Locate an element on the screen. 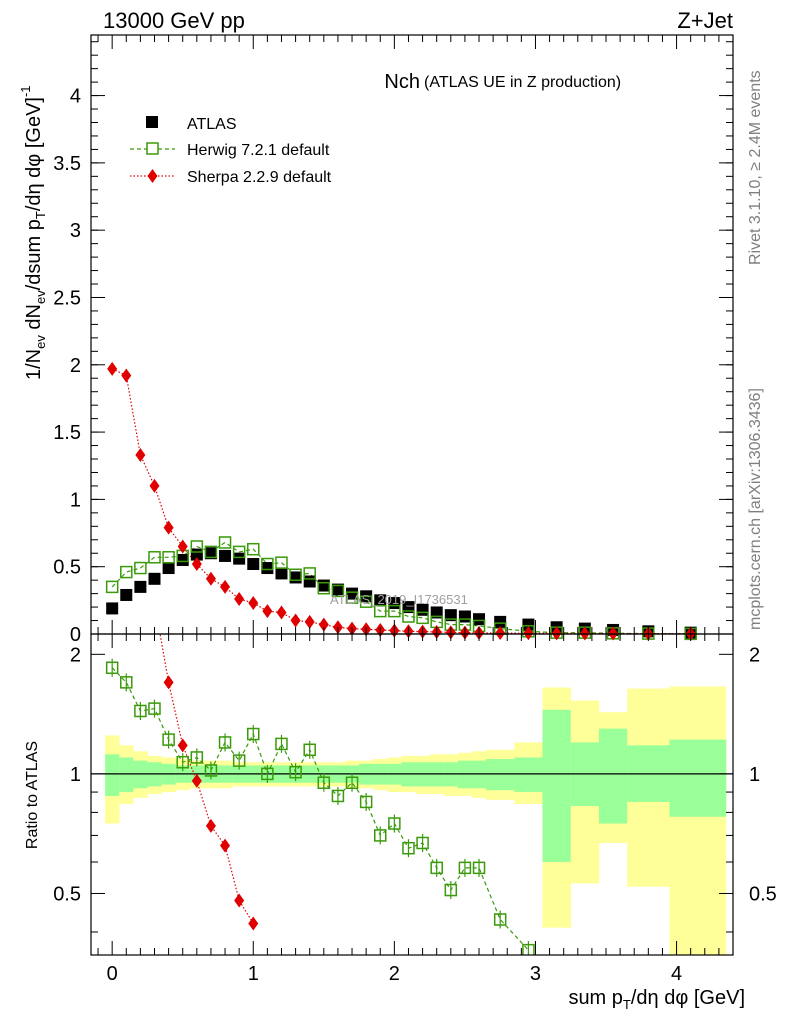 The image size is (786, 1024). legend-herwig-label: Herwig 7.2.1 default is located at coordinates (258, 150).